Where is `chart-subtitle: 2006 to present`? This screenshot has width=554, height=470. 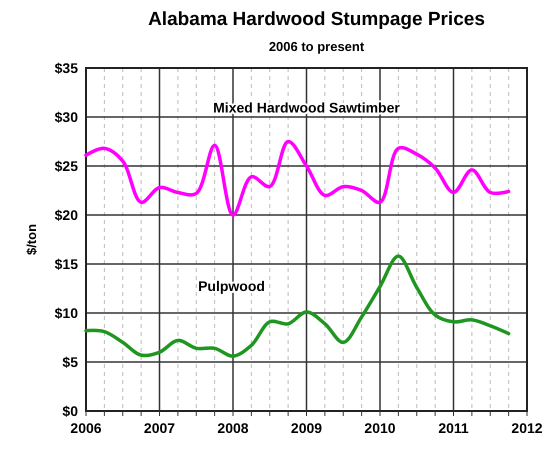
chart-subtitle: 2006 to present is located at coordinates (316, 46).